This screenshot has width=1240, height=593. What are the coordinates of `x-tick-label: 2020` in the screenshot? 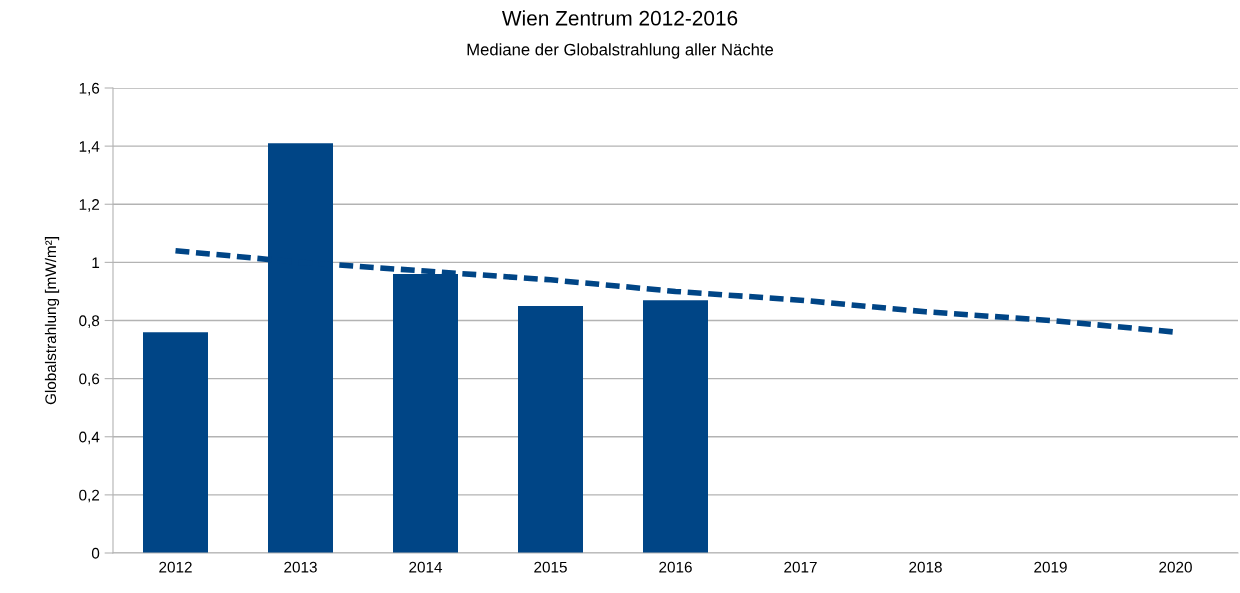 It's located at (1175, 567).